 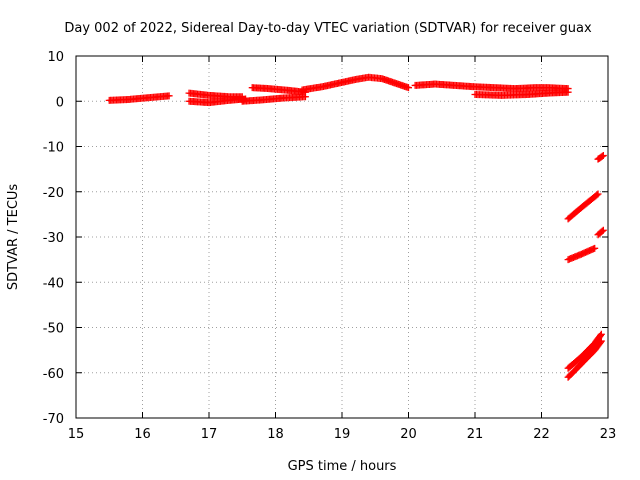 What do you see at coordinates (60, 102) in the screenshot?
I see `y-tick-label: 0` at bounding box center [60, 102].